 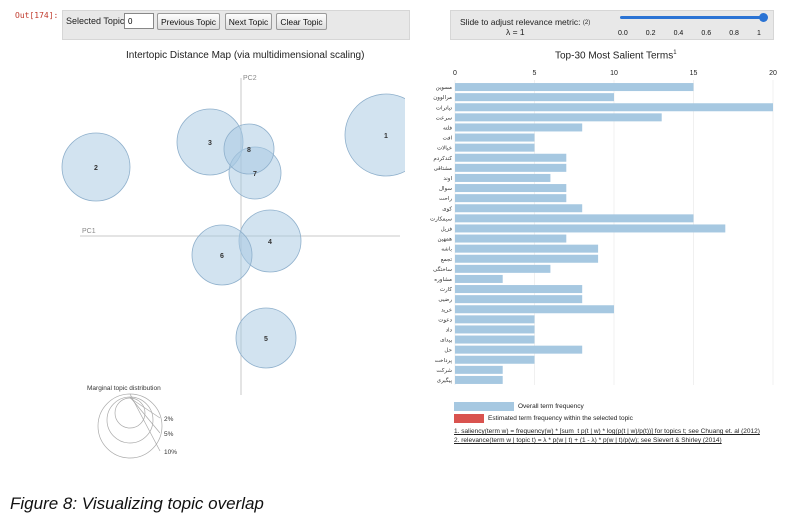 What do you see at coordinates (444, 108) in the screenshot?
I see `term-label-2: تیاترات` at bounding box center [444, 108].